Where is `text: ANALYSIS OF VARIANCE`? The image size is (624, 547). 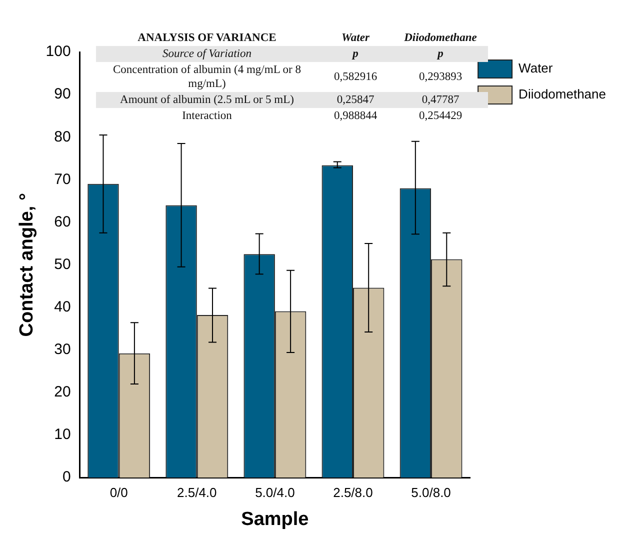
text: ANALYSIS OF VARIANCE is located at coordinates (207, 38).